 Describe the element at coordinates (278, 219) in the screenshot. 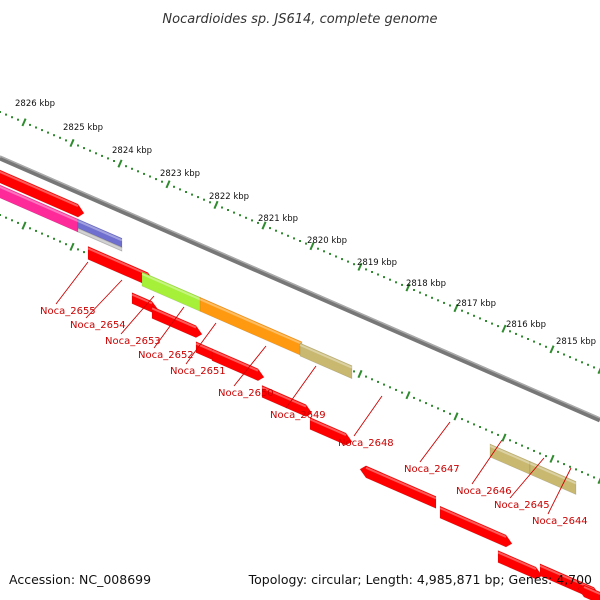

I see `tick-label: 2821 kbp` at that location.